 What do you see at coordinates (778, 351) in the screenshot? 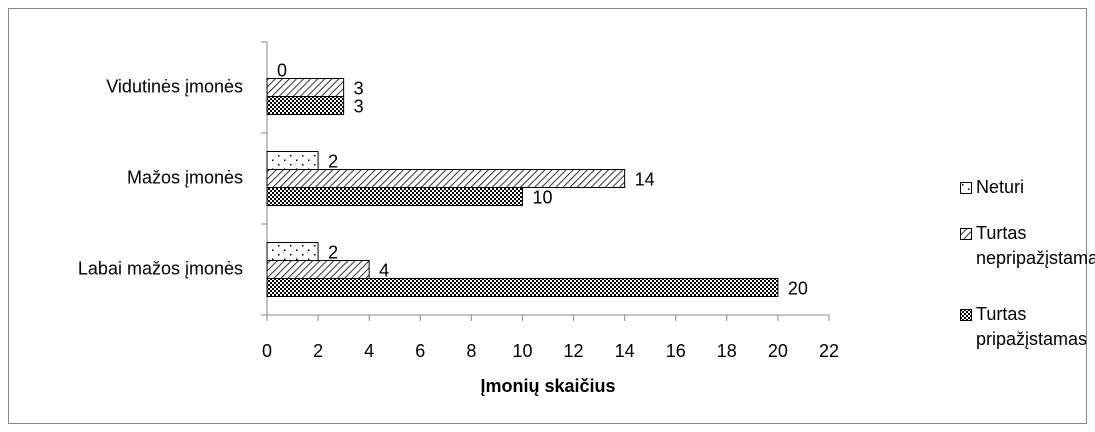
I see `x-tick-label: 20` at bounding box center [778, 351].